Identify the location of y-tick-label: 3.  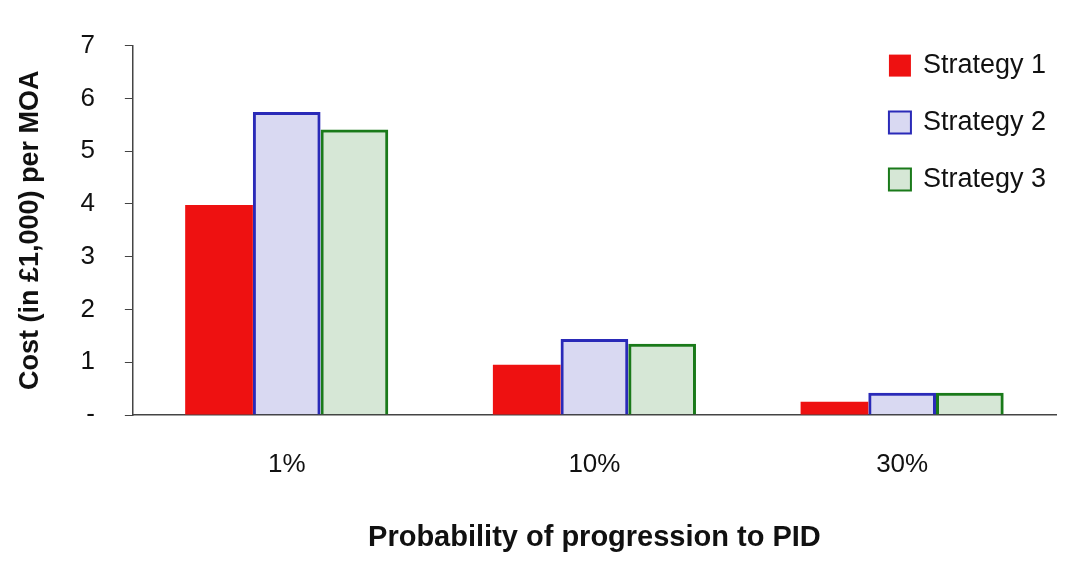
(87, 254).